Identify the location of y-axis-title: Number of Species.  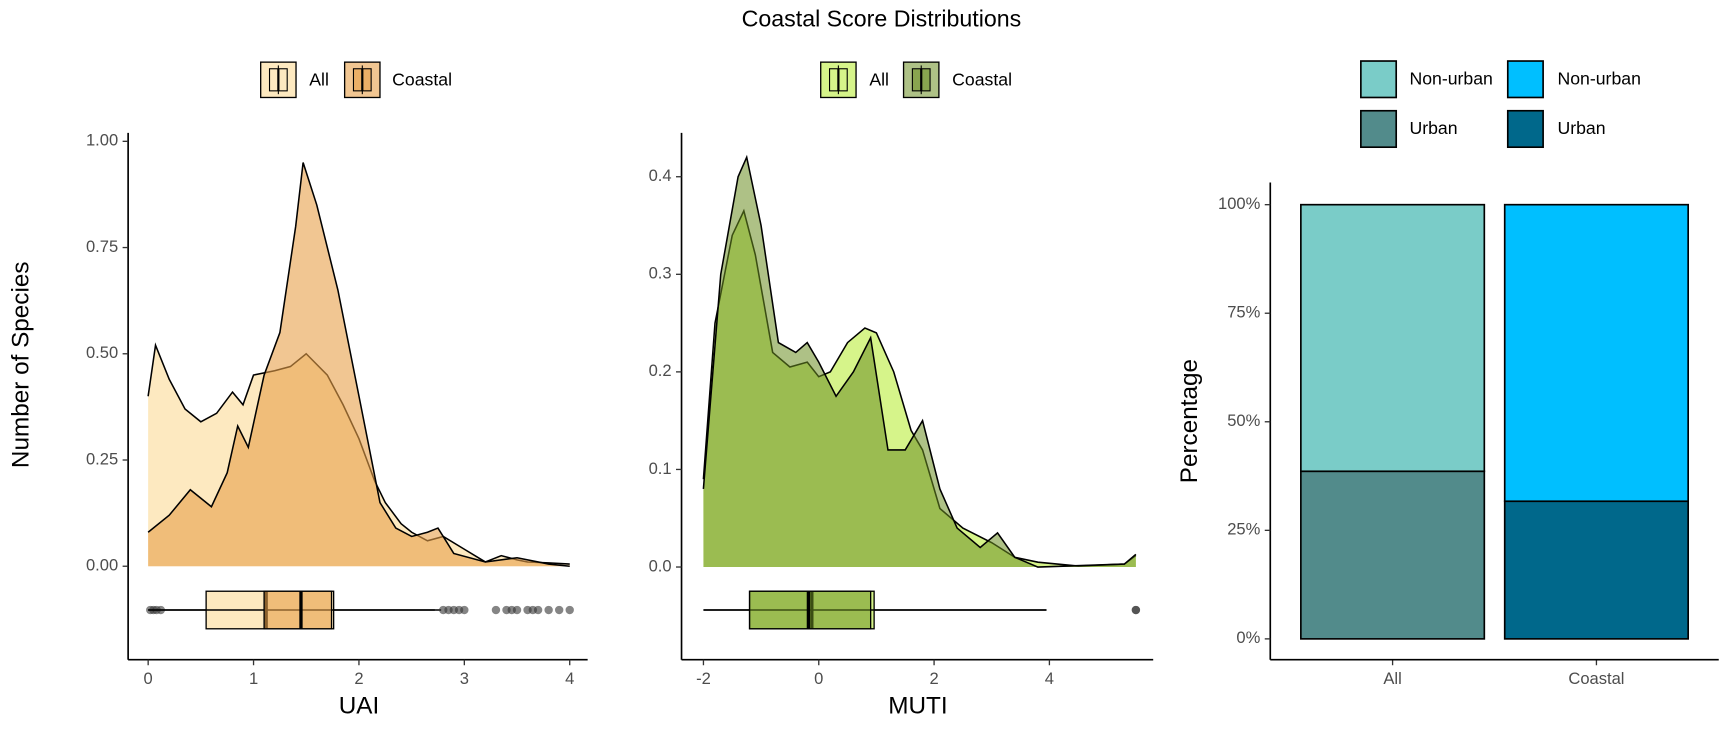
(21, 364).